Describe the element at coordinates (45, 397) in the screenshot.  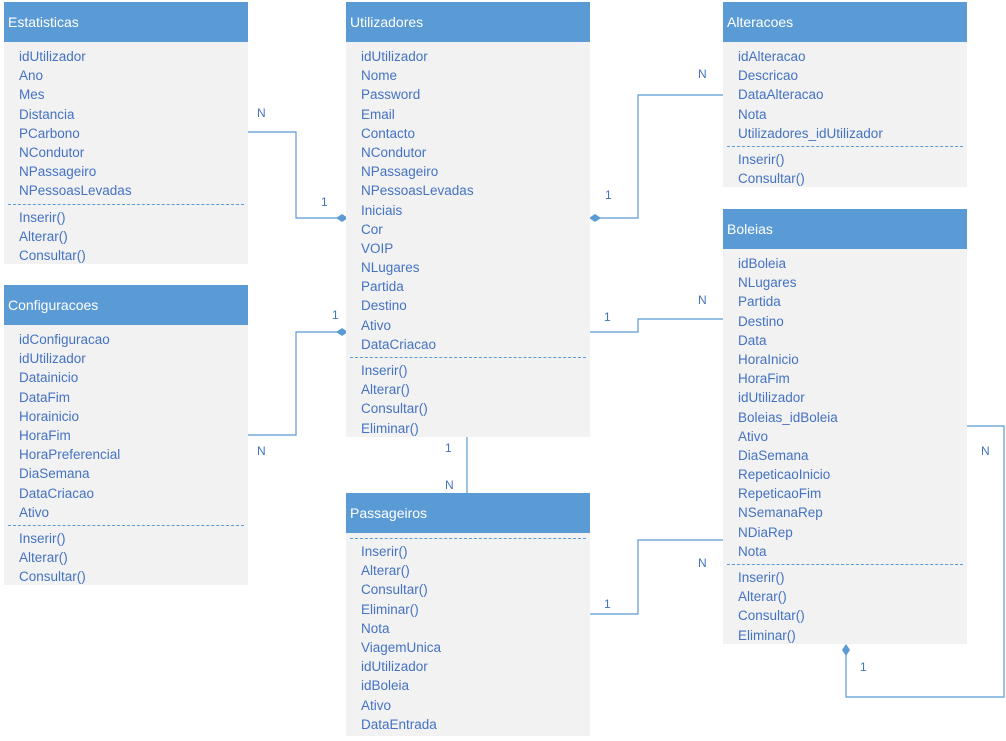
I see `attribute: DataFim` at that location.